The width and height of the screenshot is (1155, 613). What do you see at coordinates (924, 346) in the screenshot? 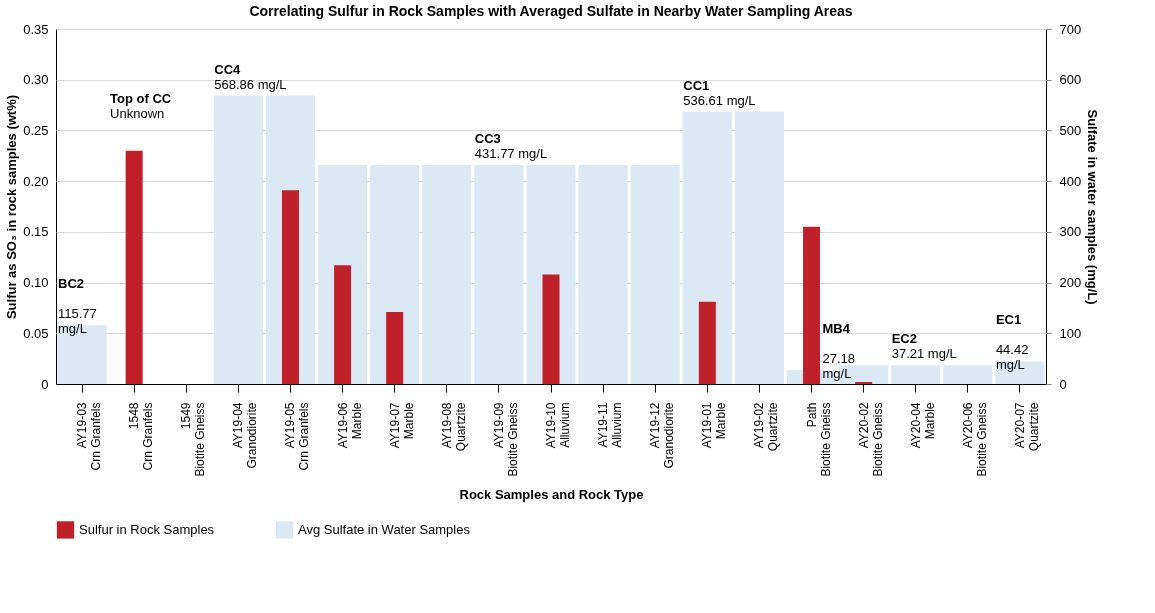
I see `data-label: EC2 37.21 mg/L` at bounding box center [924, 346].